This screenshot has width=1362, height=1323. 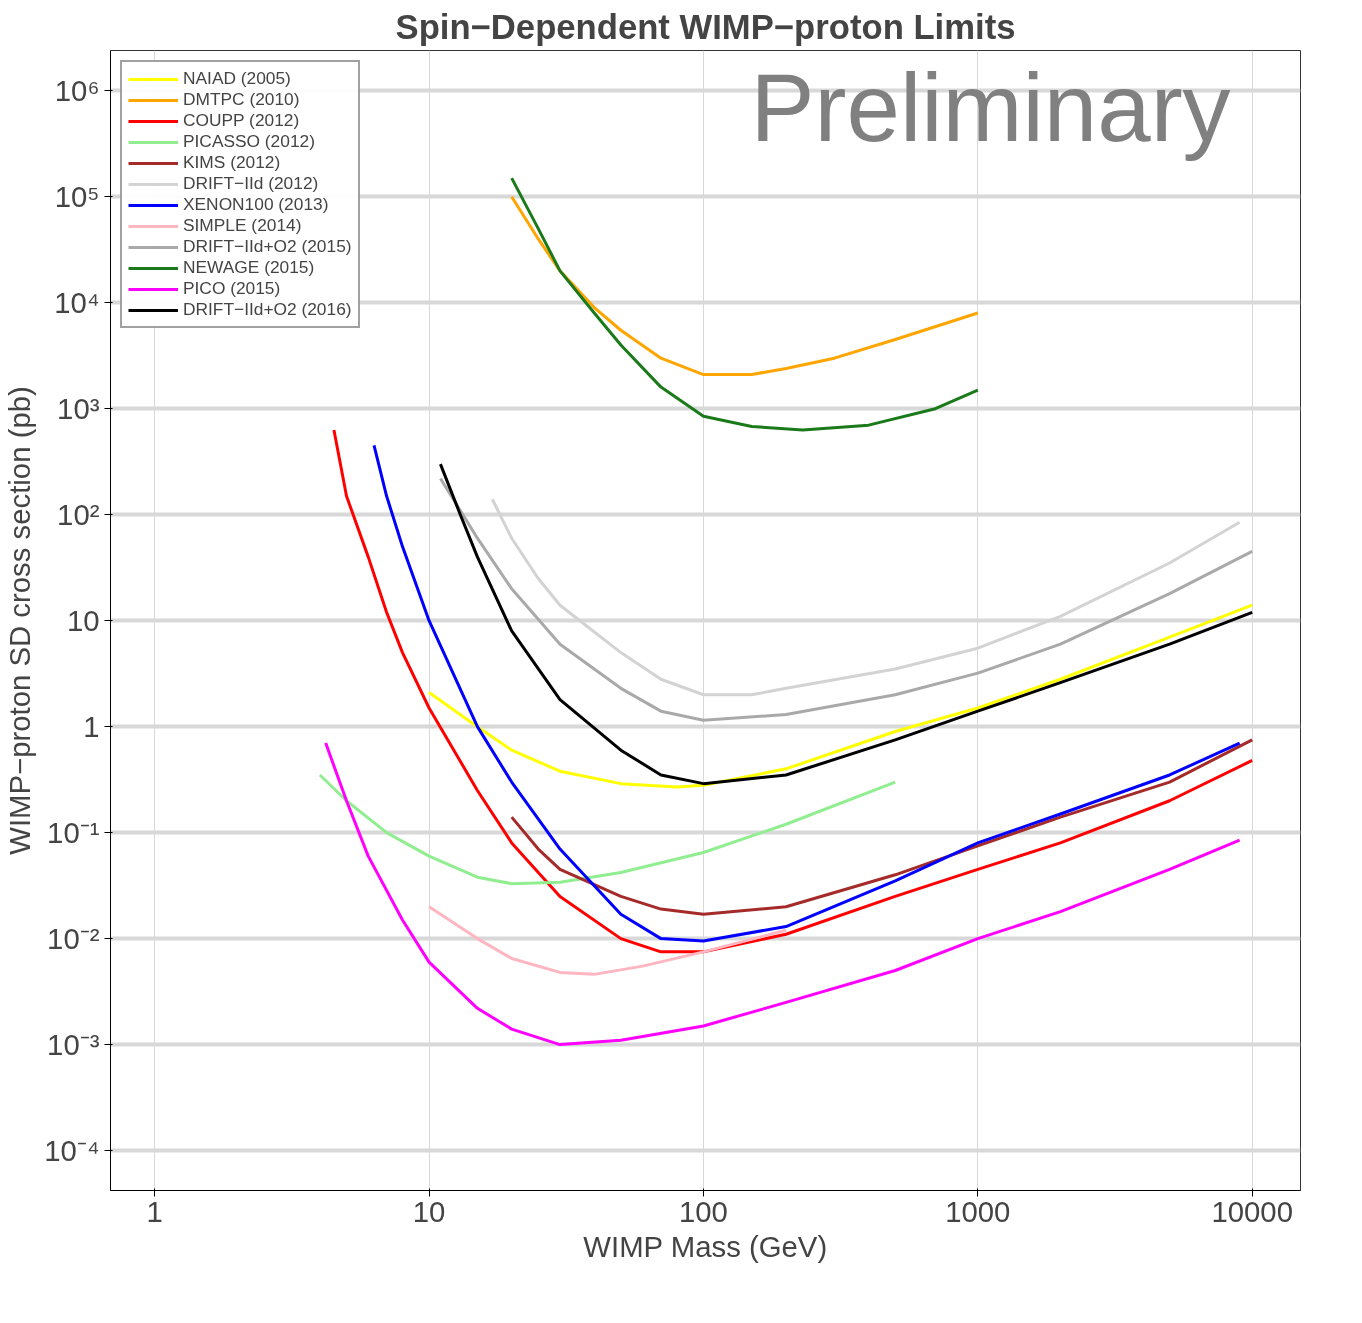 What do you see at coordinates (251, 183) in the screenshot?
I see `legend-label: DRIFT−IId (2012)` at bounding box center [251, 183].